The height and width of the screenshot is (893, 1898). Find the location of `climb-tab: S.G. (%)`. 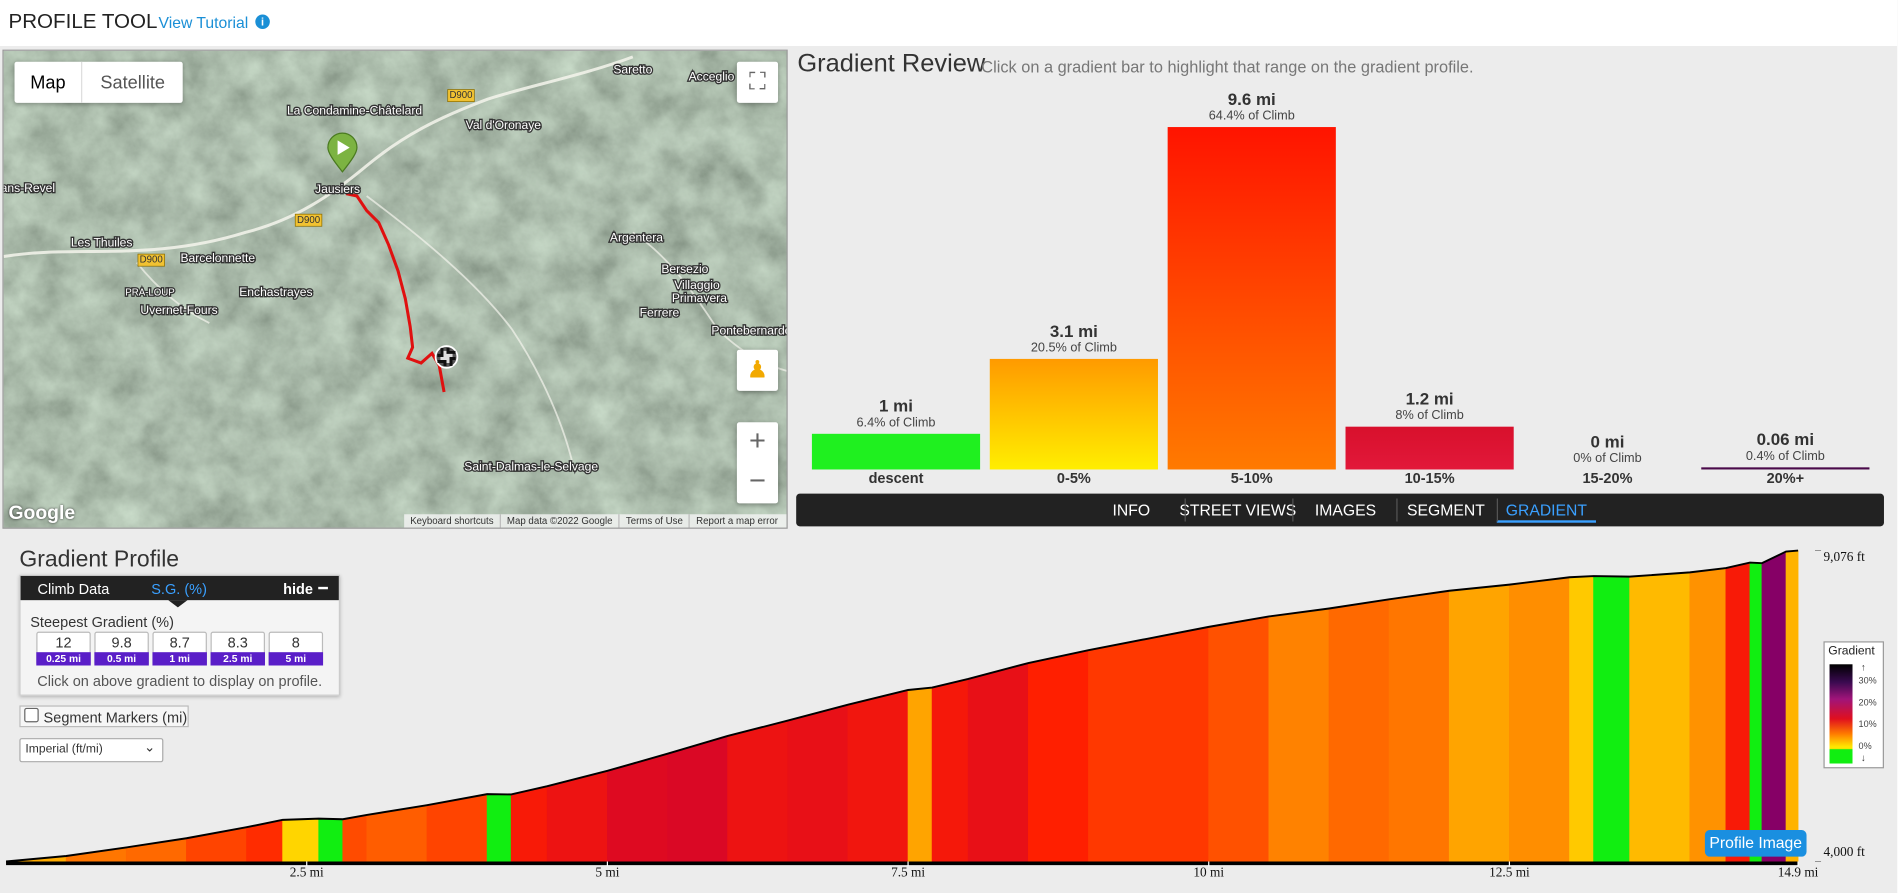

climb-tab: S.G. (%) is located at coordinates (179, 589).